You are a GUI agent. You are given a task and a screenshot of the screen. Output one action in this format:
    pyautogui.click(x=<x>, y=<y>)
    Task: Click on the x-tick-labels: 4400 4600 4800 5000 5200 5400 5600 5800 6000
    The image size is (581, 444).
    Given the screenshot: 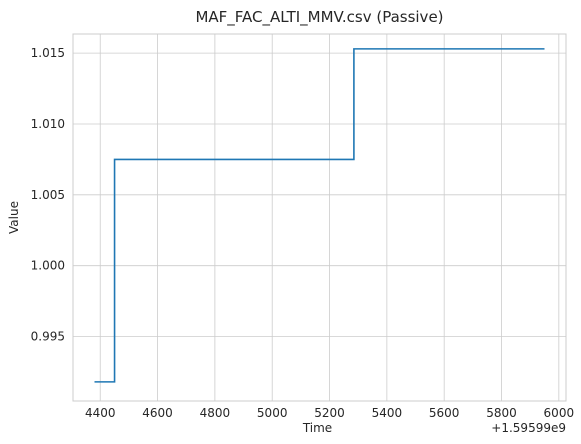 What is the action you would take?
    pyautogui.click(x=329, y=413)
    